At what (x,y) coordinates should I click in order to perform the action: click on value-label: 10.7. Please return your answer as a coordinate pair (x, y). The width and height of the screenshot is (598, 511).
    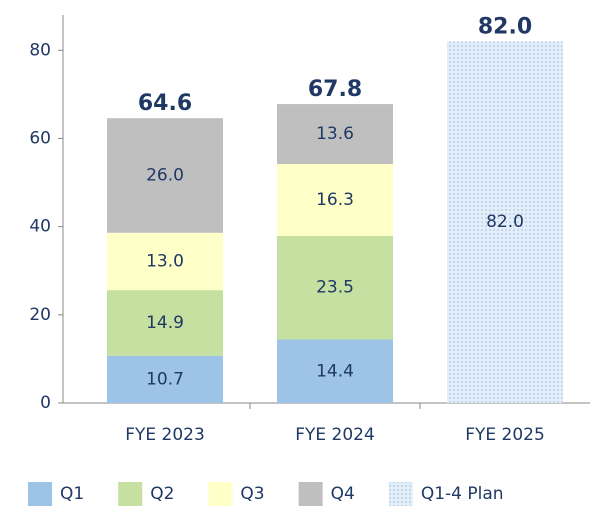
    Looking at the image, I should click on (165, 379).